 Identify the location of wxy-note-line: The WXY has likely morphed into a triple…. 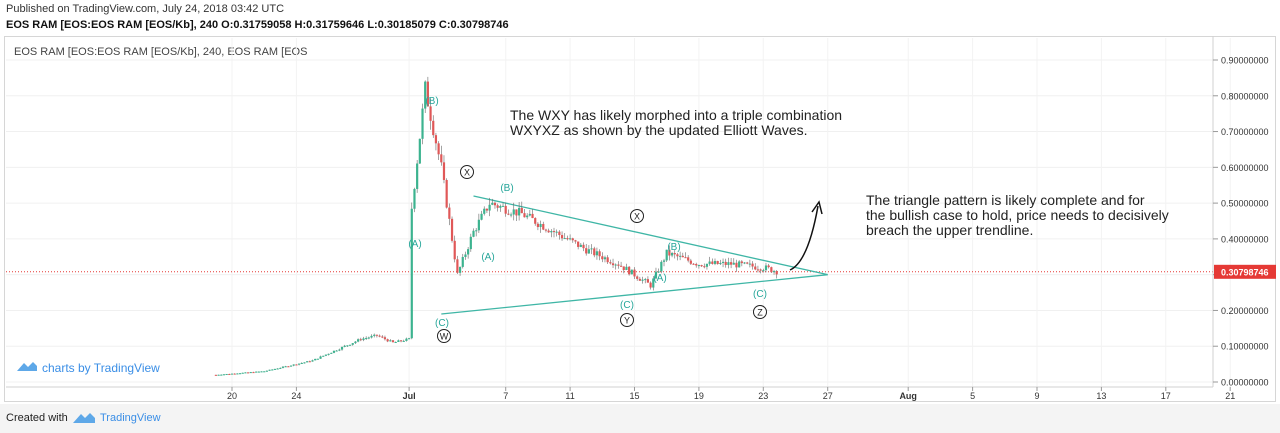
(676, 115).